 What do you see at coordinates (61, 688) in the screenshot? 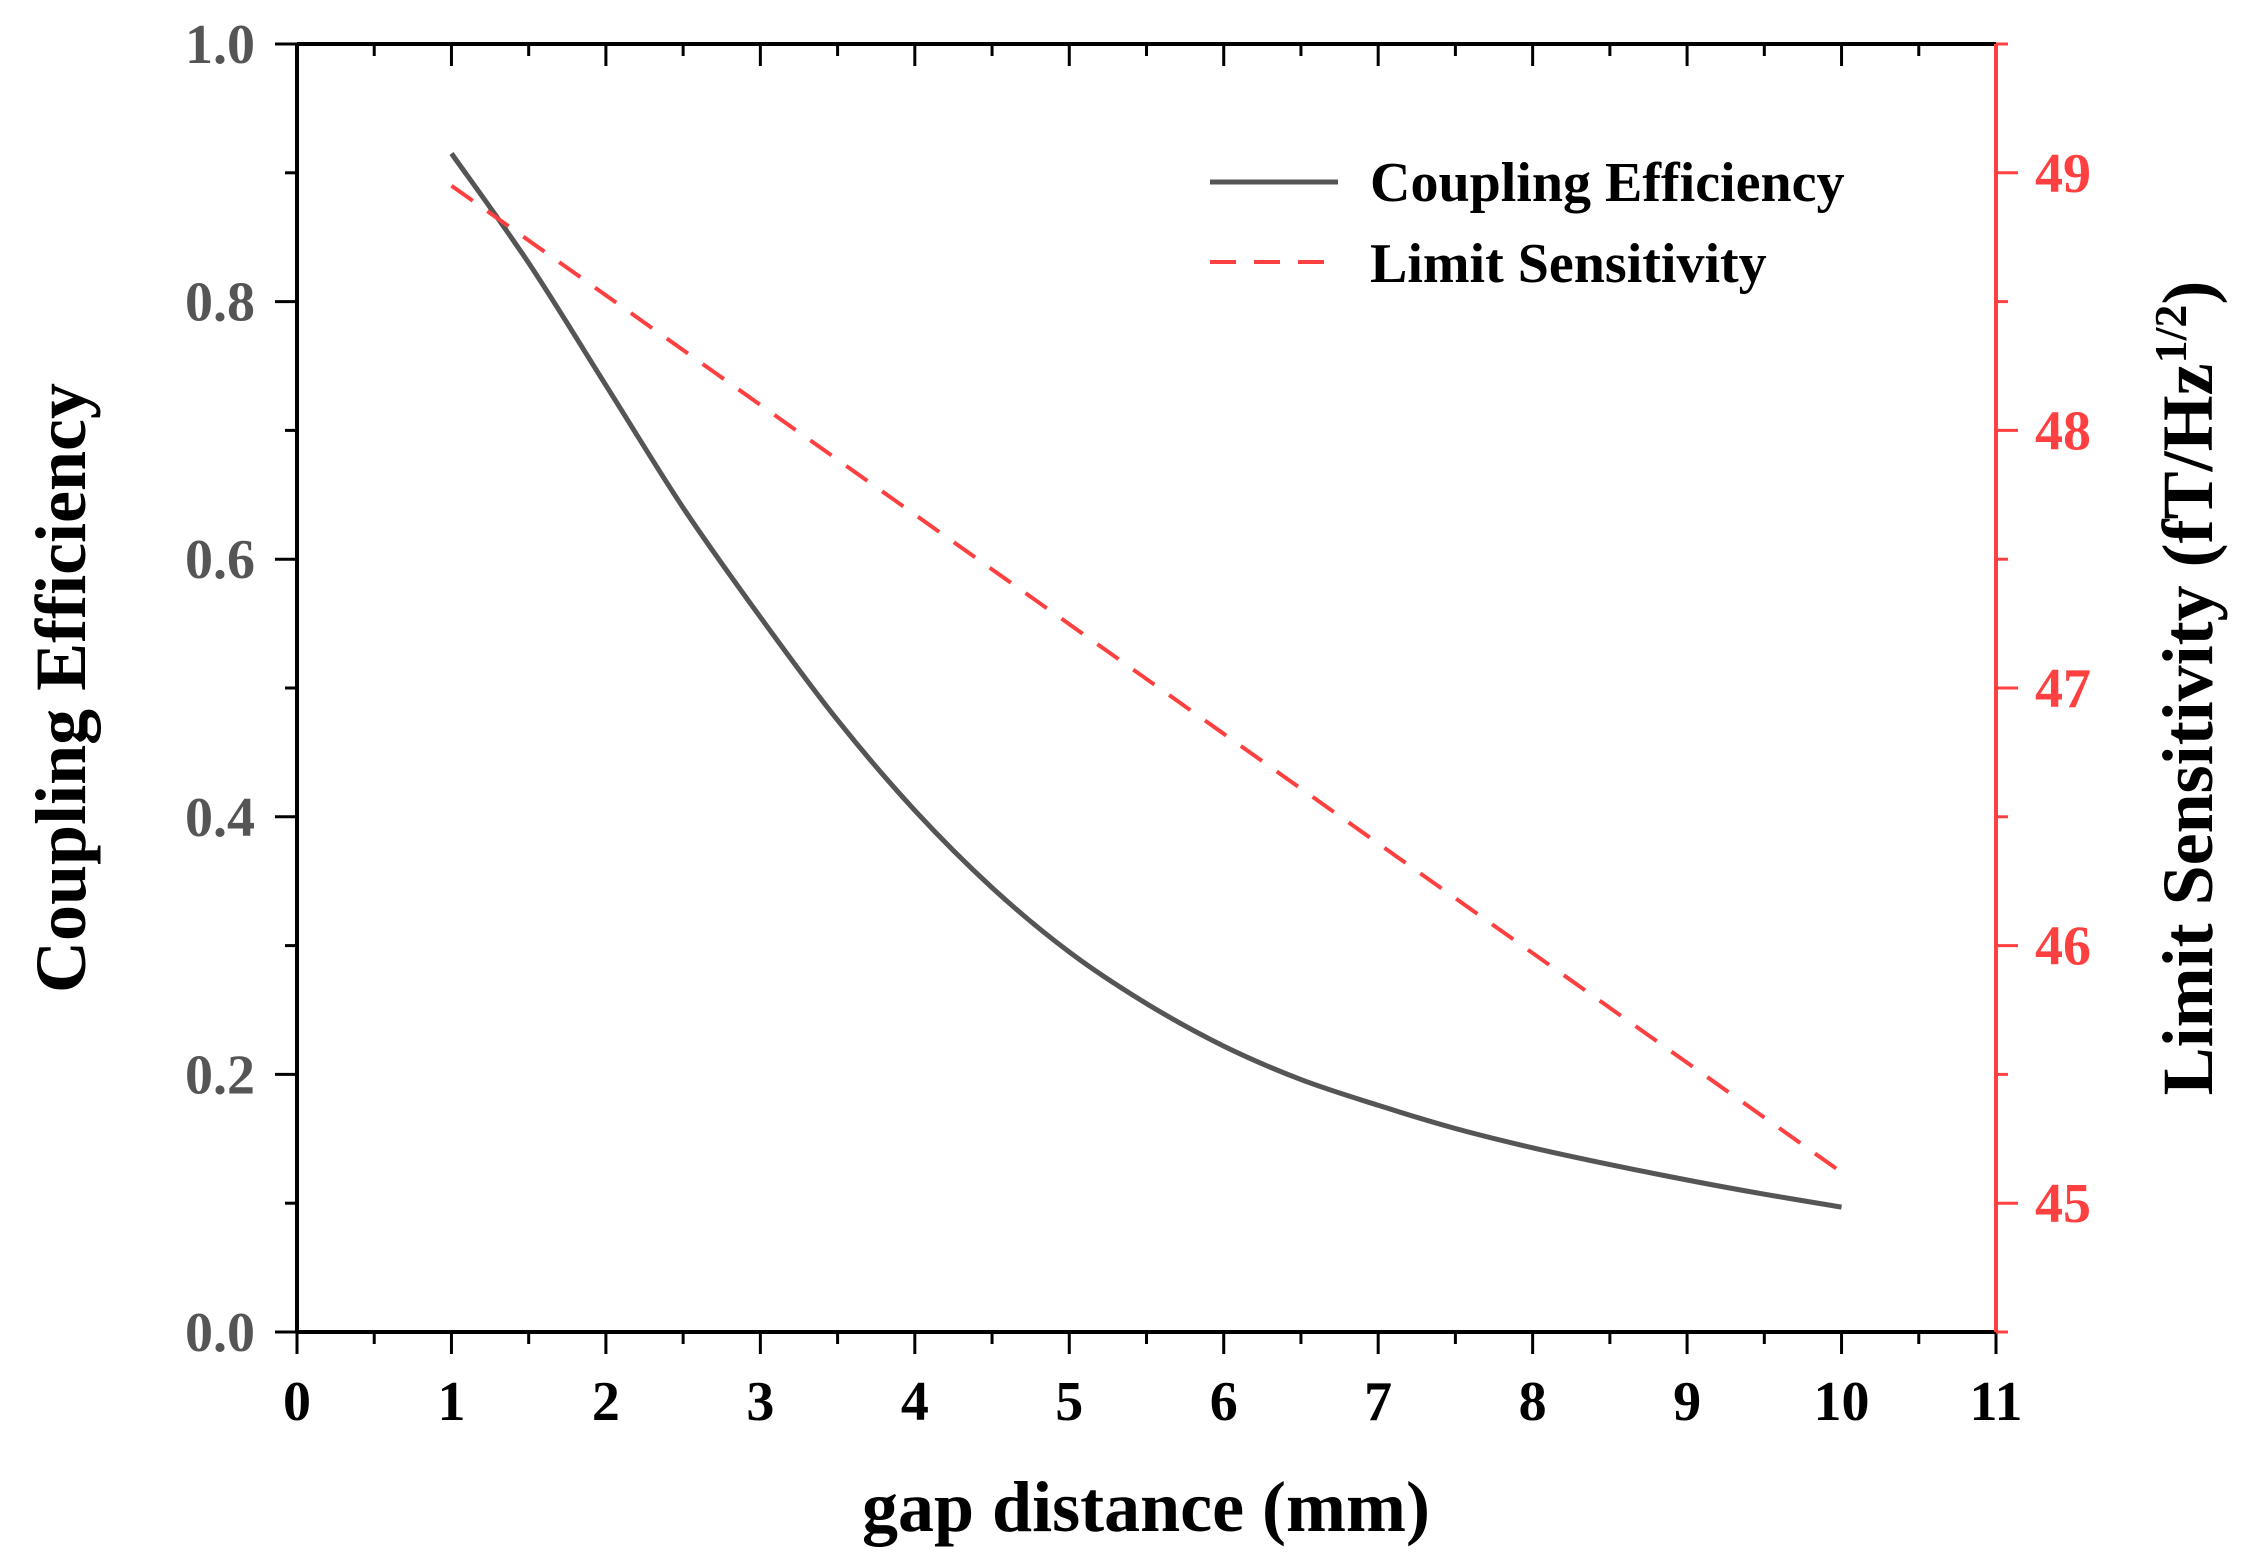
I see `y-left-axis-title: Coupling Efficiency` at bounding box center [61, 688].